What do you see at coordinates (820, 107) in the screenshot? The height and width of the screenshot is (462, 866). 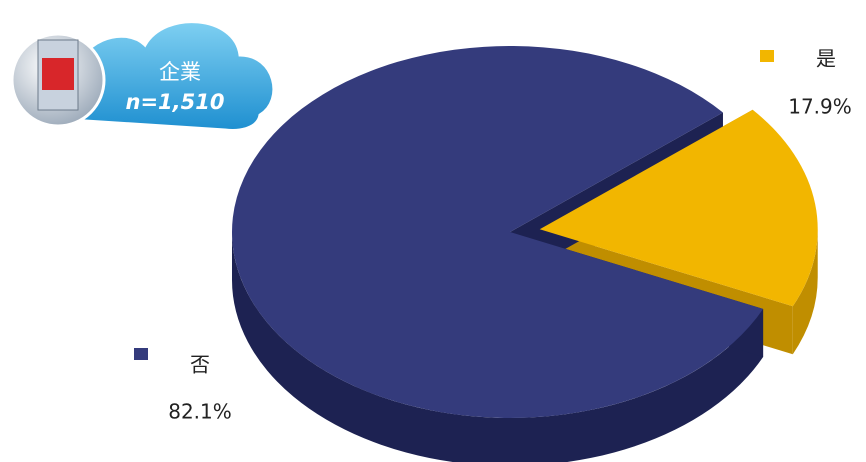 I see `value-label: 17.9%` at bounding box center [820, 107].